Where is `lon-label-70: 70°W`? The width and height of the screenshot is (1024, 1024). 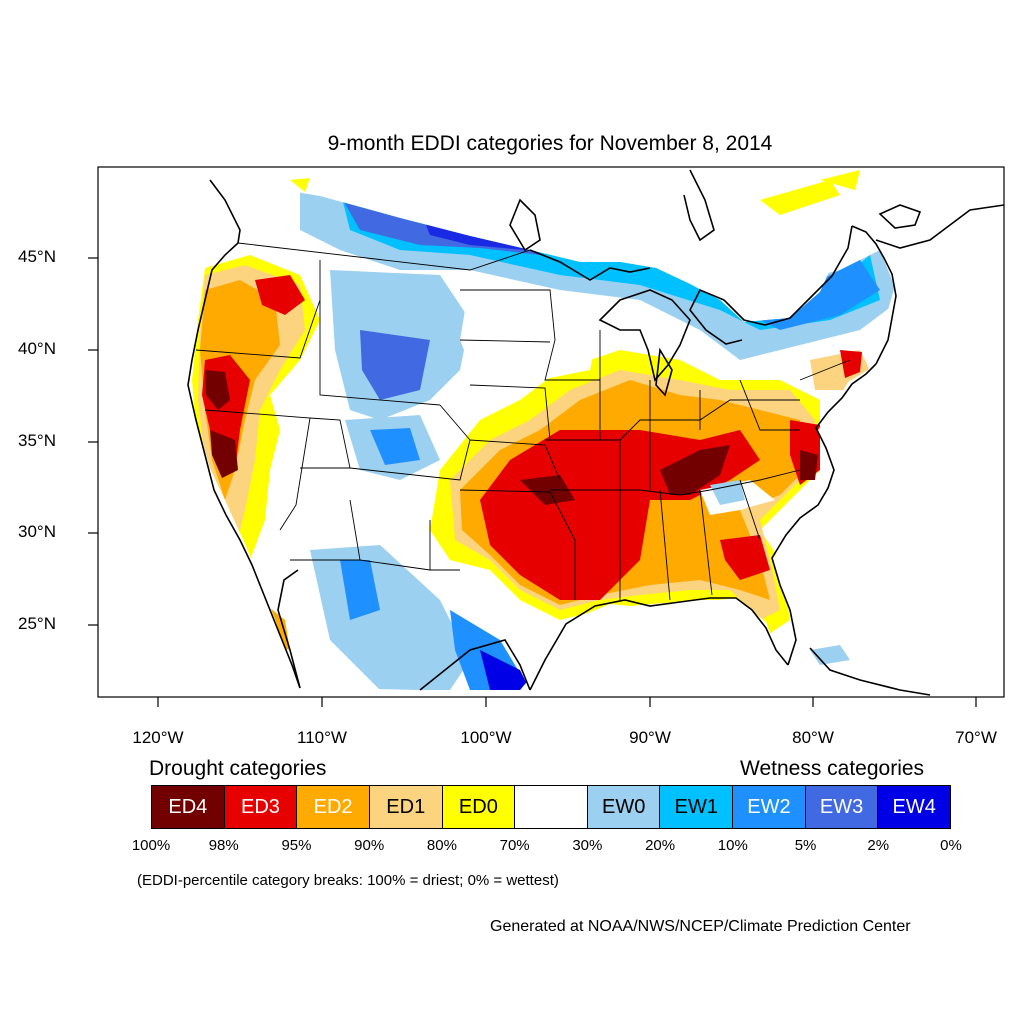 lon-label-70: 70°W is located at coordinates (976, 737).